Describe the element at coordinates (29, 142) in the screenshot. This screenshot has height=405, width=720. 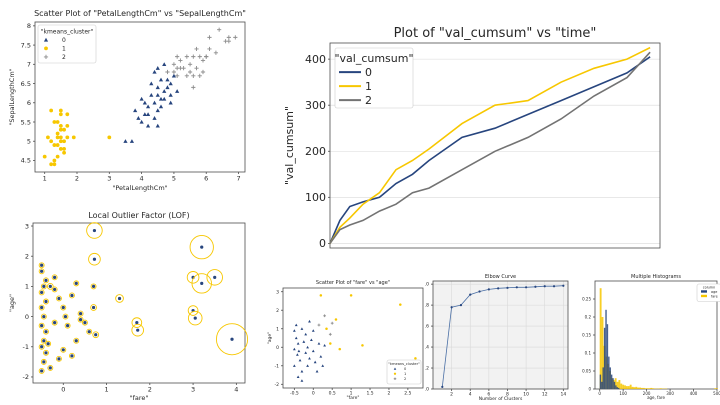
I see `y-tick-label: 5` at that location.